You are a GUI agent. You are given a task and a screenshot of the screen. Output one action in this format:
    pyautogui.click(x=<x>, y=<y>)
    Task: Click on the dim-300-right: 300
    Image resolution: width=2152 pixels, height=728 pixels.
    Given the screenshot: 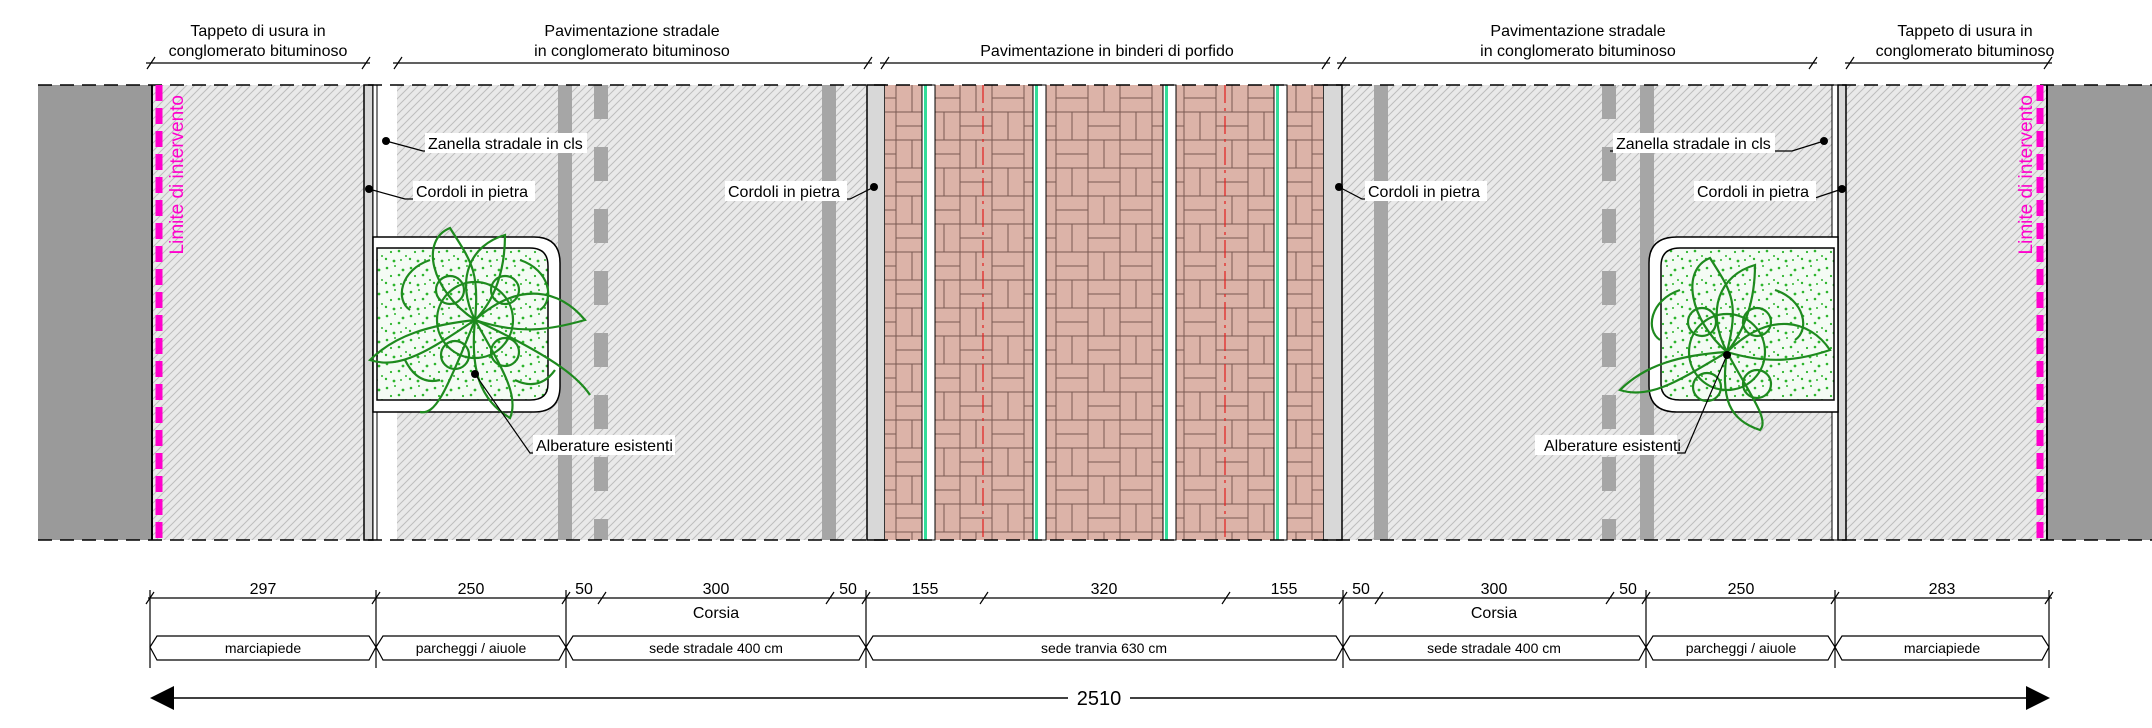 What is the action you would take?
    pyautogui.click(x=1494, y=589)
    